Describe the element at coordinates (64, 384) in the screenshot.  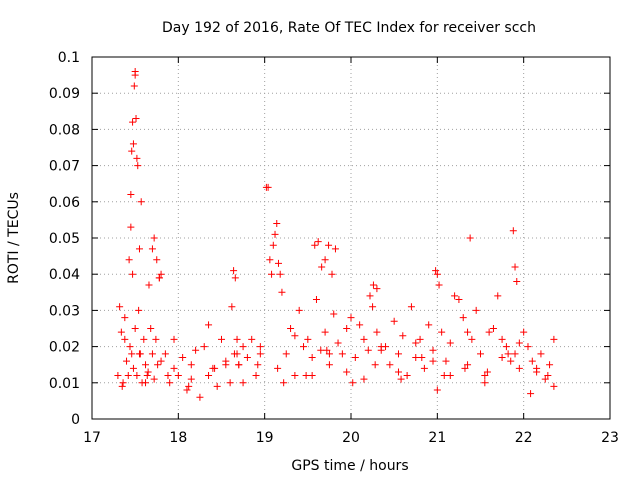
I see `y-tick-label: 0.01` at that location.